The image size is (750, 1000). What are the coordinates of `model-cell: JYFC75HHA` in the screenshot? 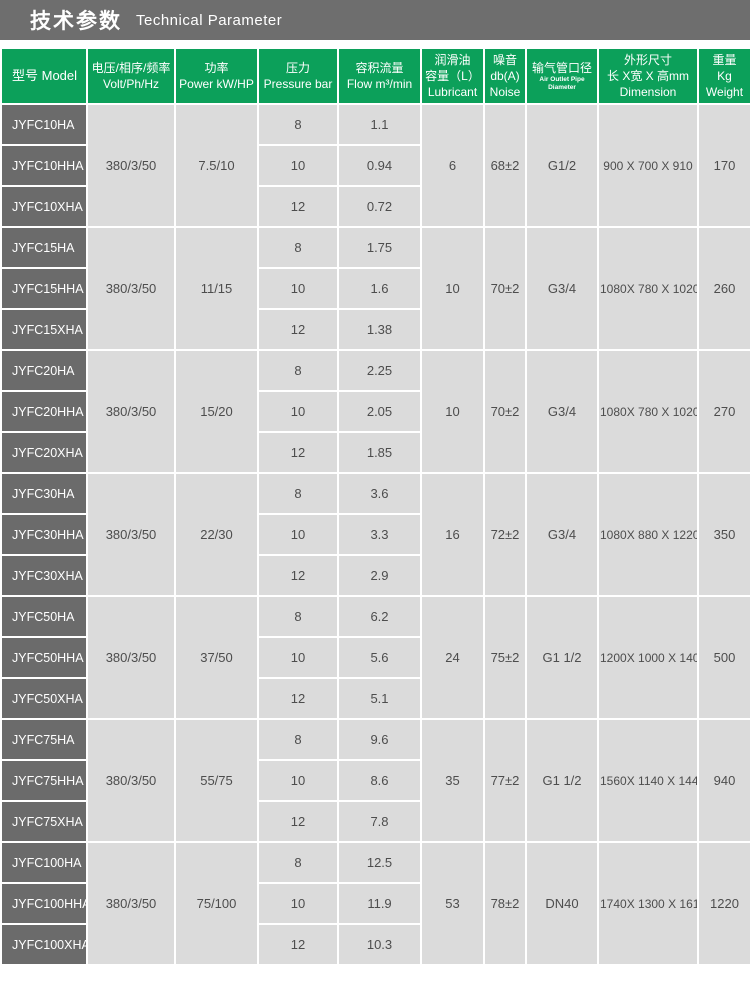 It's located at (44, 780).